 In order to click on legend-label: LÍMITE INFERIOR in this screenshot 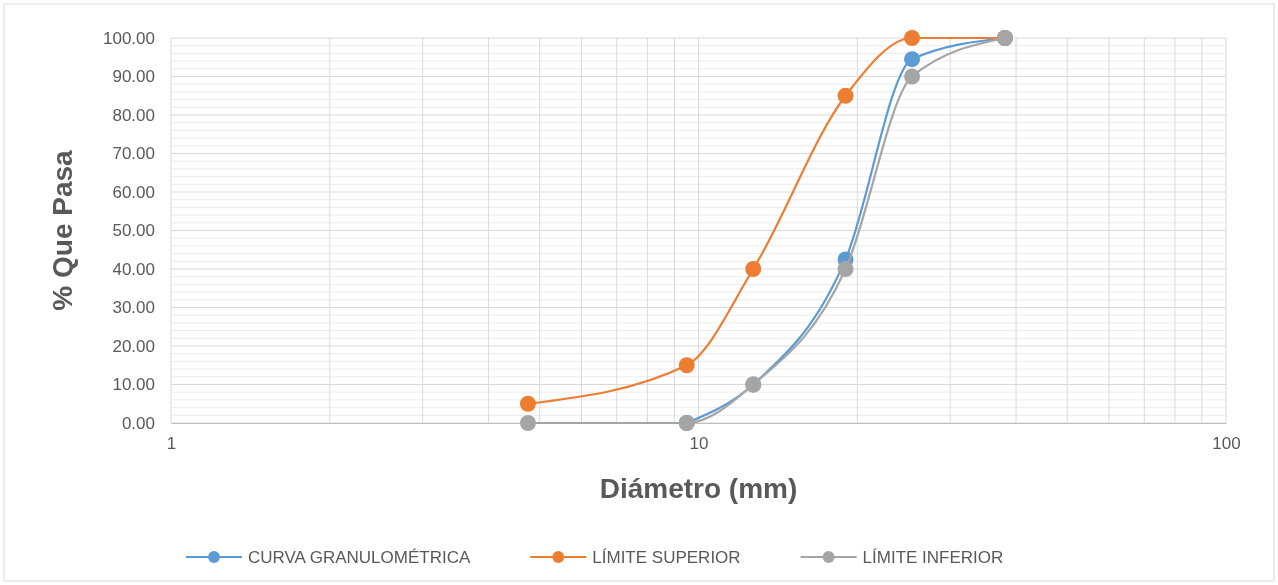, I will do `click(933, 557)`.